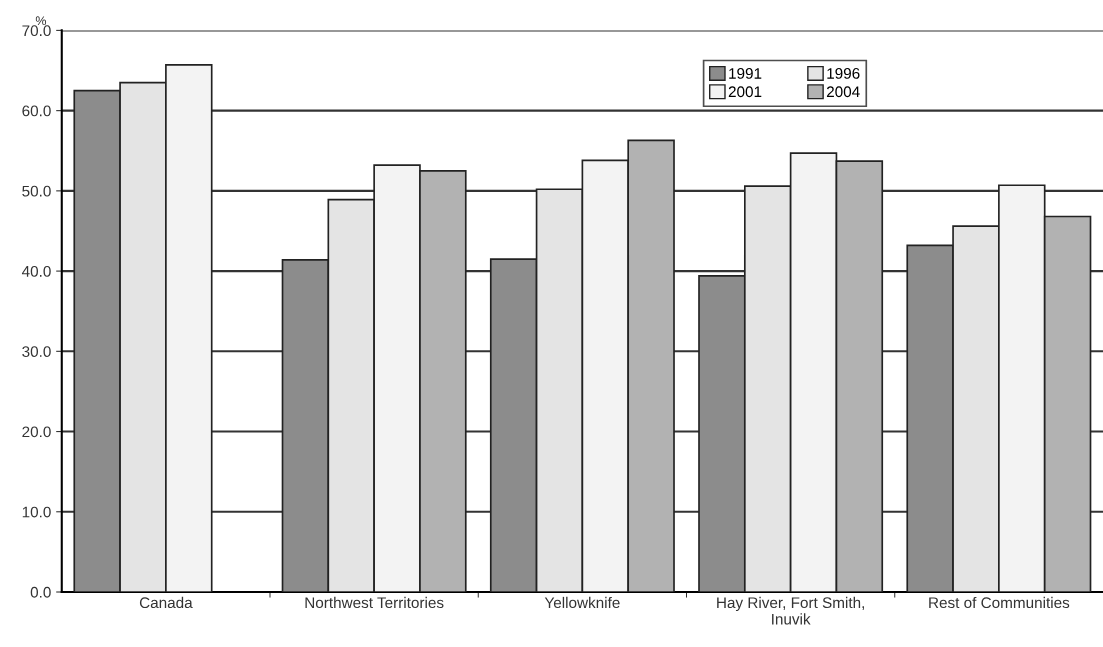 The image size is (1103, 647). Describe the element at coordinates (36, 512) in the screenshot. I see `y-tick-label: 10.0` at that location.